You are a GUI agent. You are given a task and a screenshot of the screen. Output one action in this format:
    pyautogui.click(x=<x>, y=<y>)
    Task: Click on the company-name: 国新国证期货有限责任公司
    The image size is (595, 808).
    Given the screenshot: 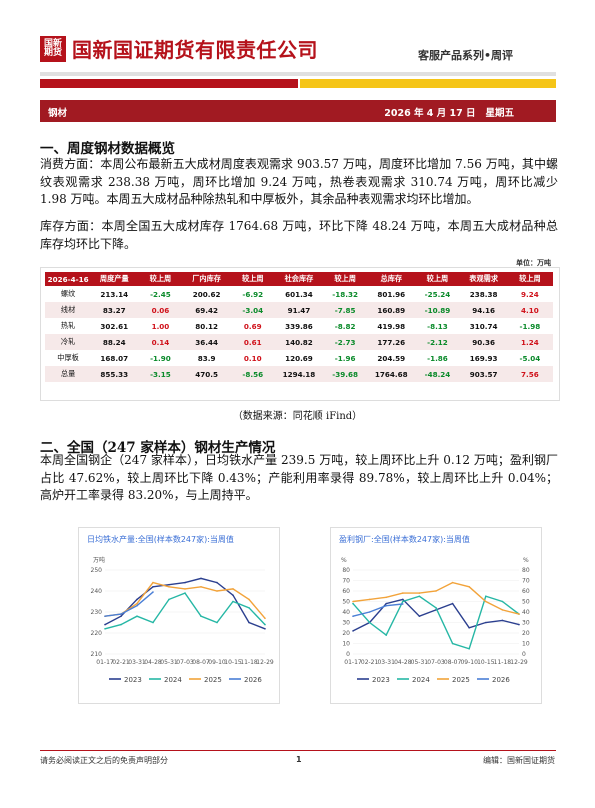 What is the action you would take?
    pyautogui.click(x=195, y=50)
    